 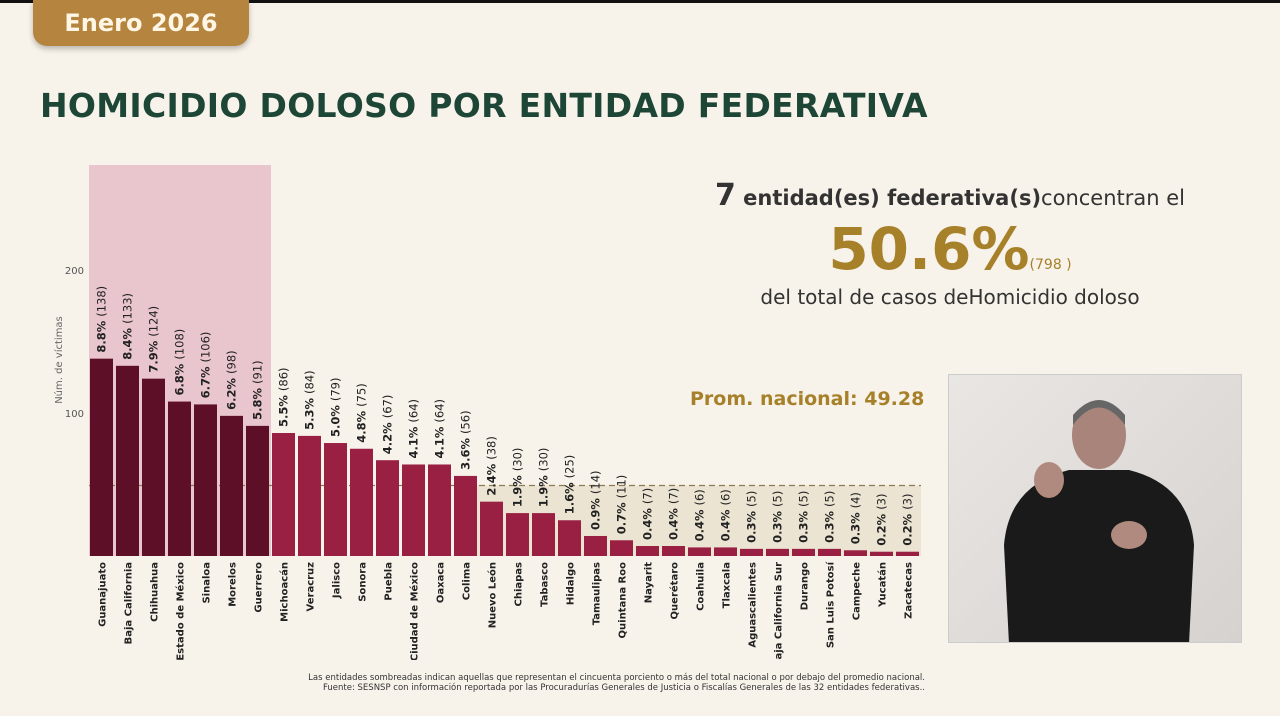 What do you see at coordinates (831, 604) in the screenshot?
I see `x-tick-label: San Luis Potosí` at bounding box center [831, 604].